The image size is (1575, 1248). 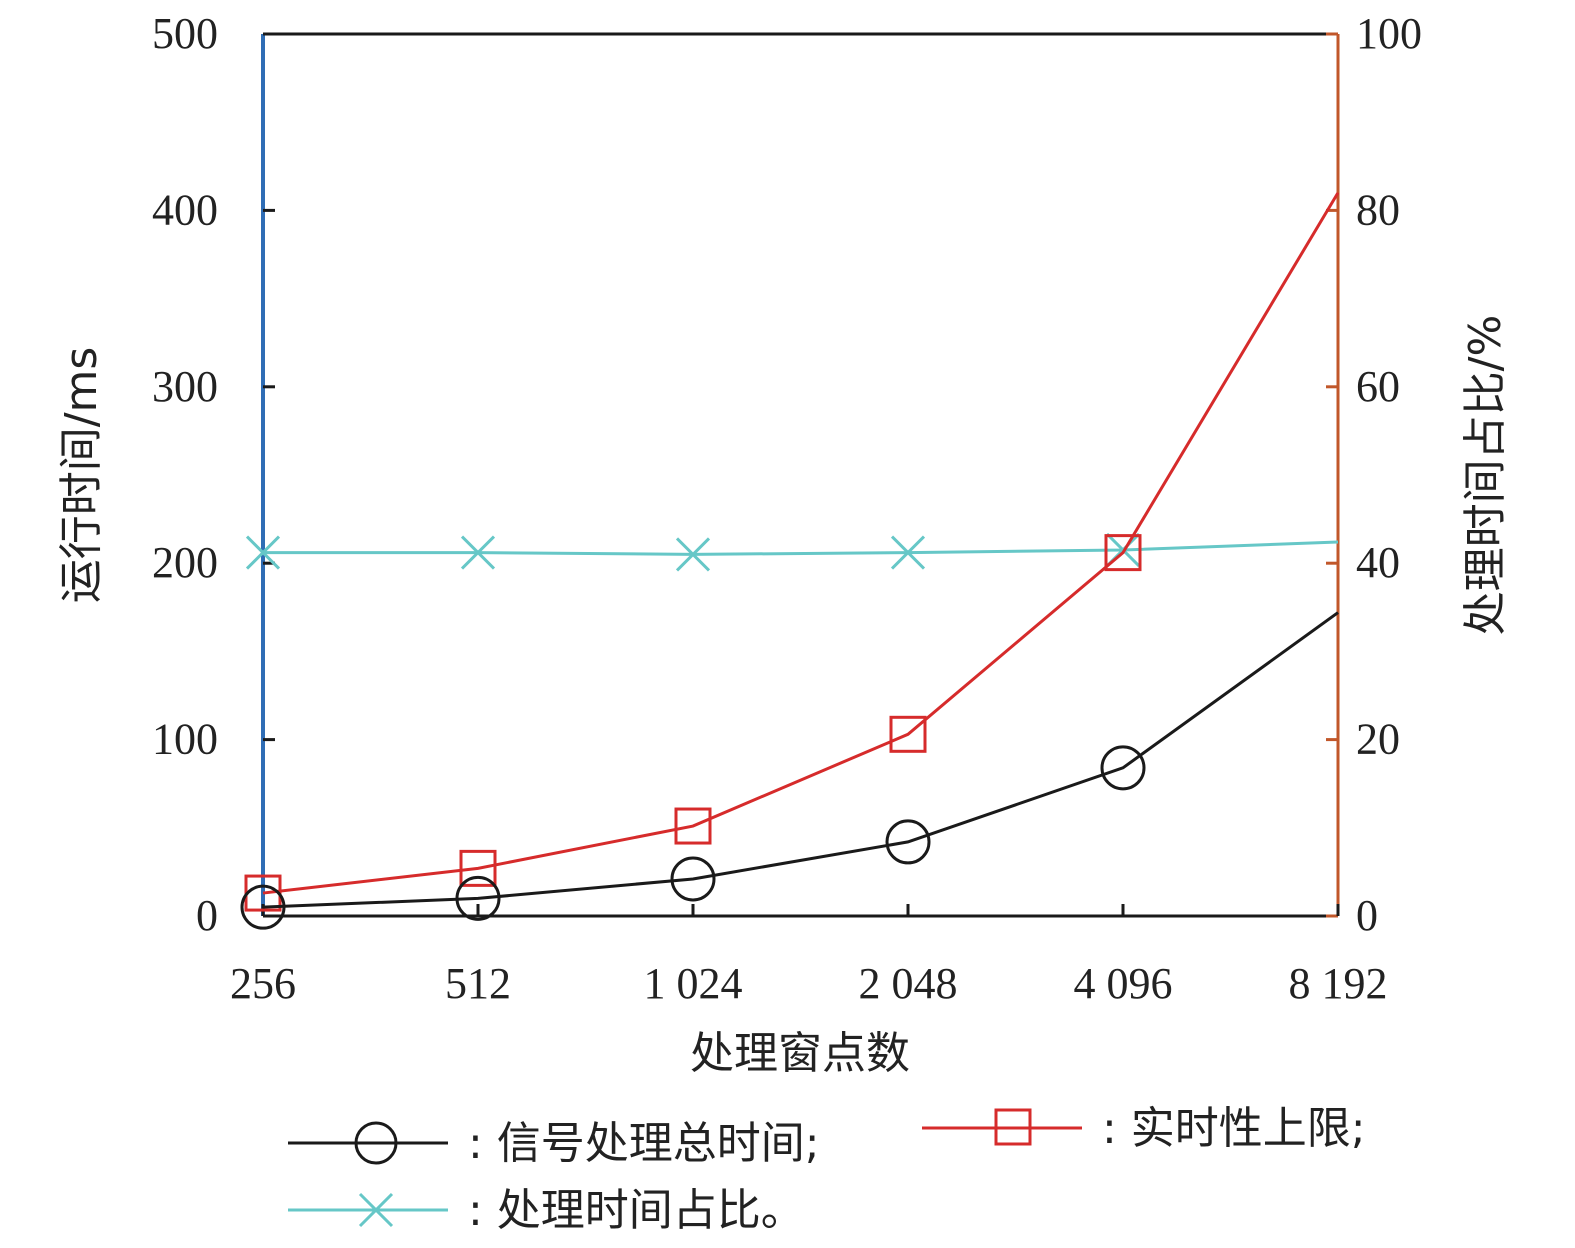 I want to click on left-axis-ticks: 0 100 200 300 400 500, so click(x=213, y=474).